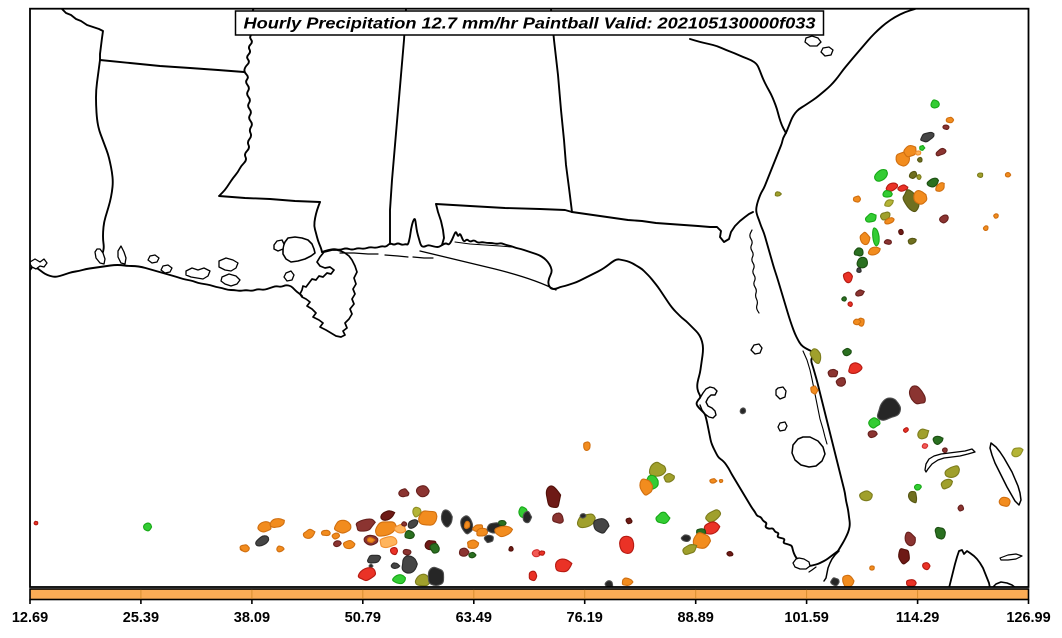 The height and width of the screenshot is (638, 1062). What do you see at coordinates (585, 618) in the screenshot?
I see `svg-text: 76.19` at bounding box center [585, 618].